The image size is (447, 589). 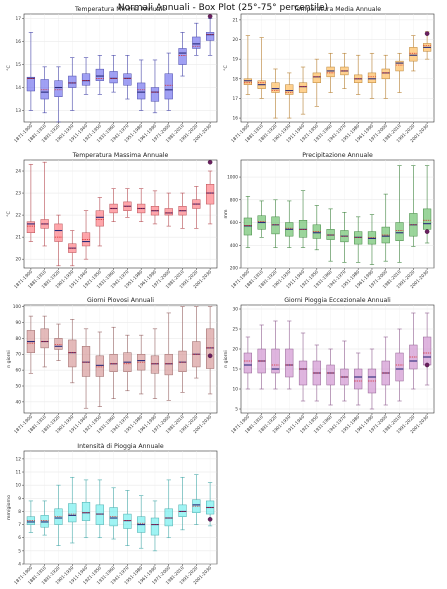 What do you see at coordinates (234, 269) in the screenshot?
I see `y-tick-label: 200` at bounding box center [234, 269].